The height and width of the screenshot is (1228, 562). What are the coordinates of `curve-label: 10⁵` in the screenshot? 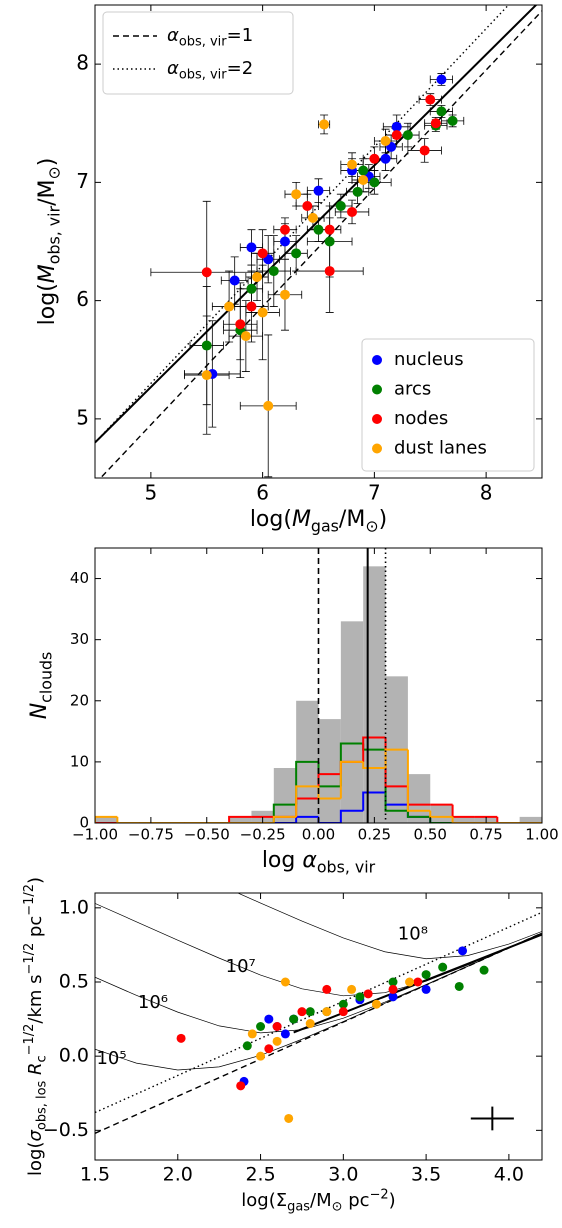 It's located at (111, 1058).